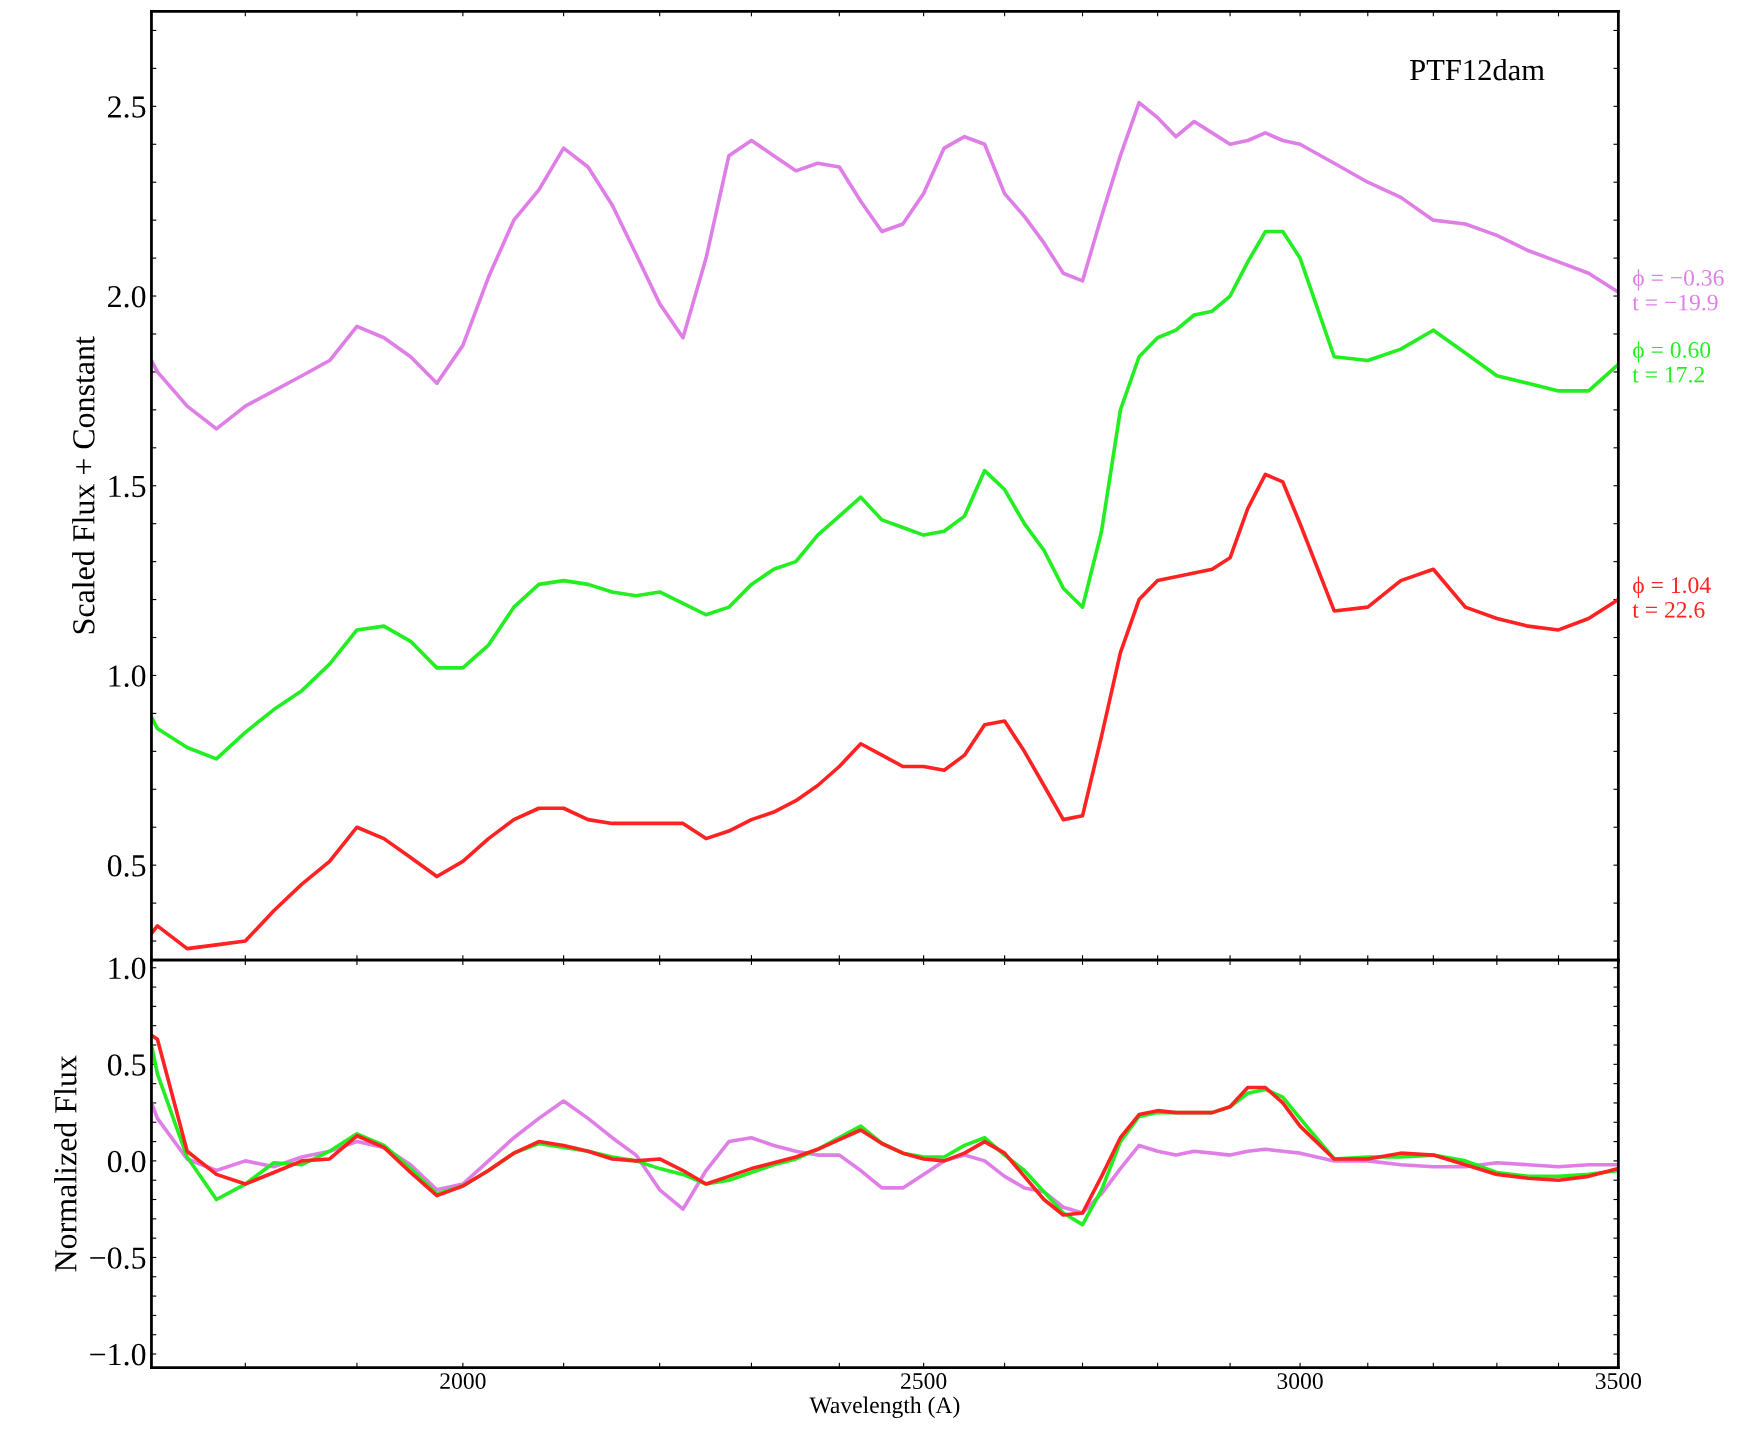 The height and width of the screenshot is (1435, 1761). Describe the element at coordinates (1678, 290) in the screenshot. I see `series-label: ϕ = −0.36 t = −19.9` at that location.